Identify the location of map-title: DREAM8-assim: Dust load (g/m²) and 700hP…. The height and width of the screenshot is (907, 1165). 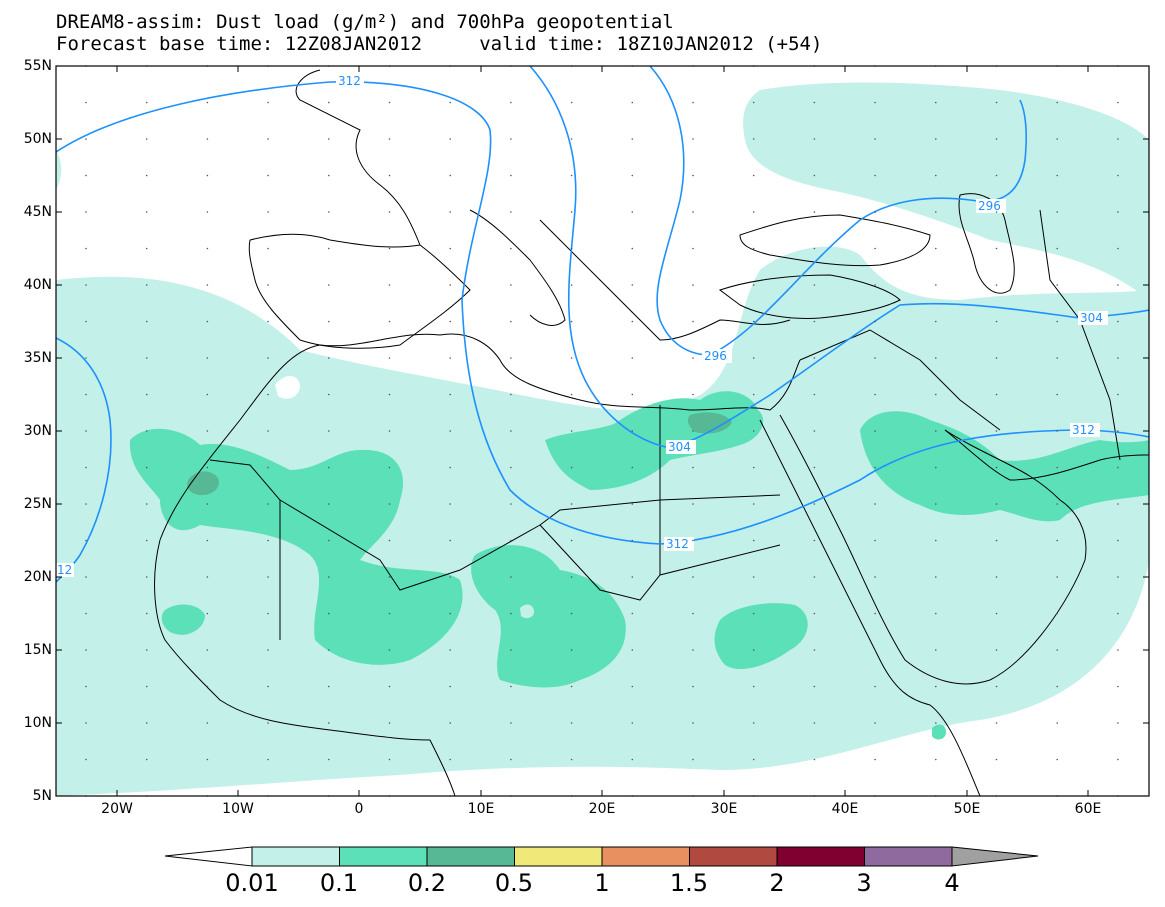
(365, 22).